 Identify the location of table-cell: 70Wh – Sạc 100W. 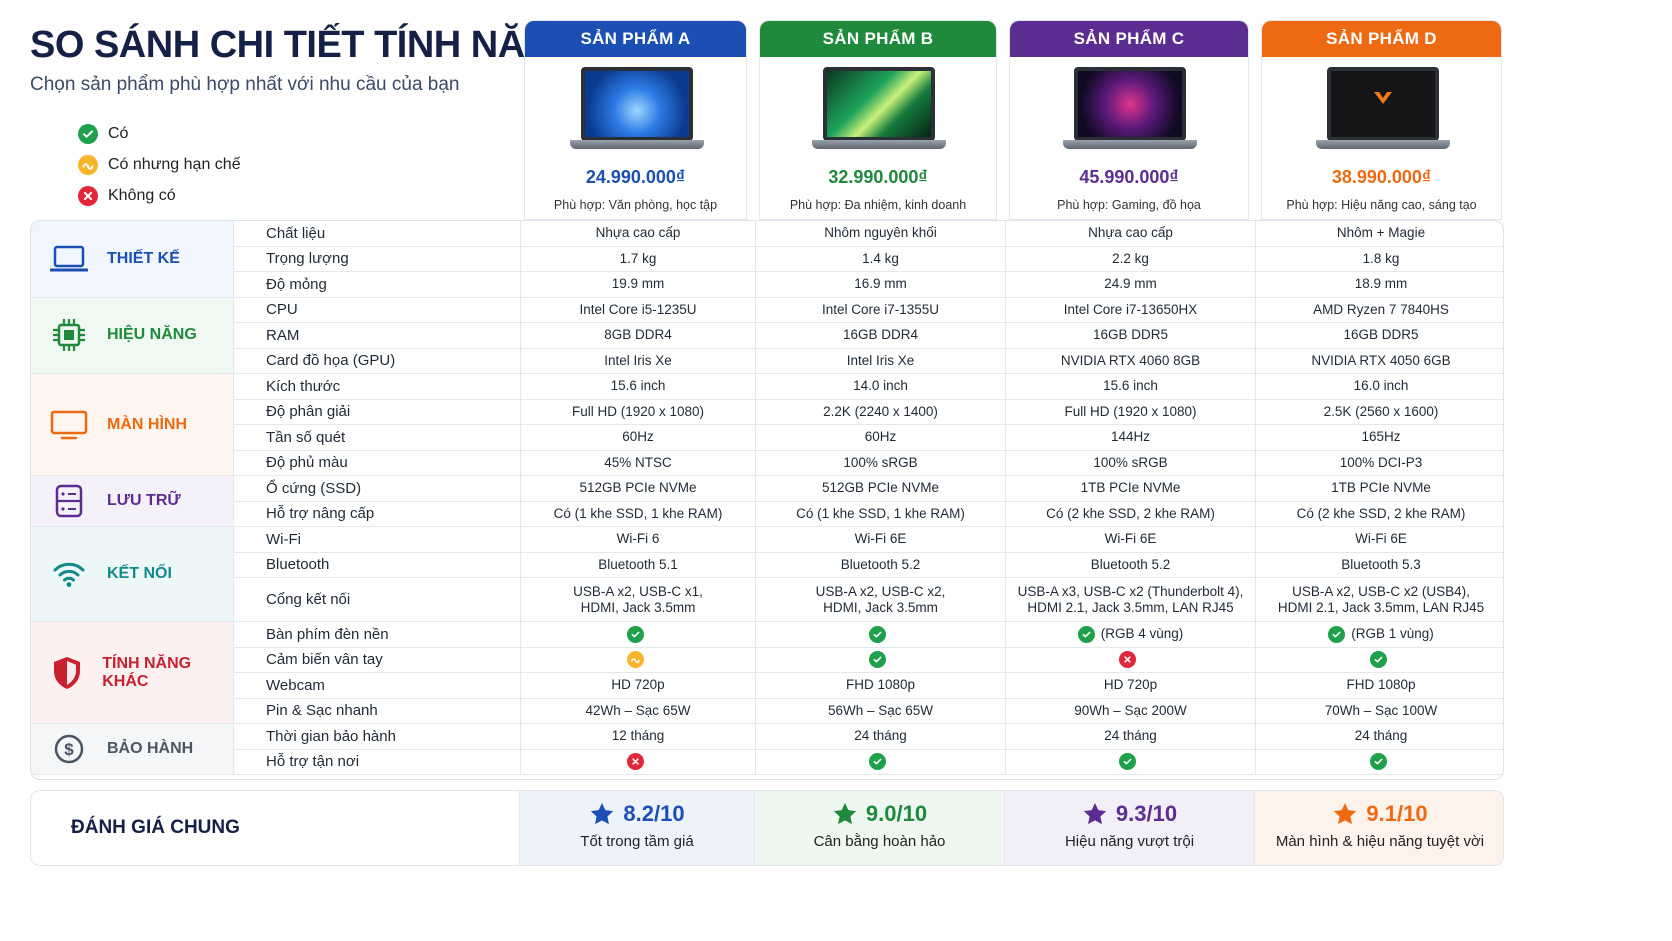
(1379, 710).